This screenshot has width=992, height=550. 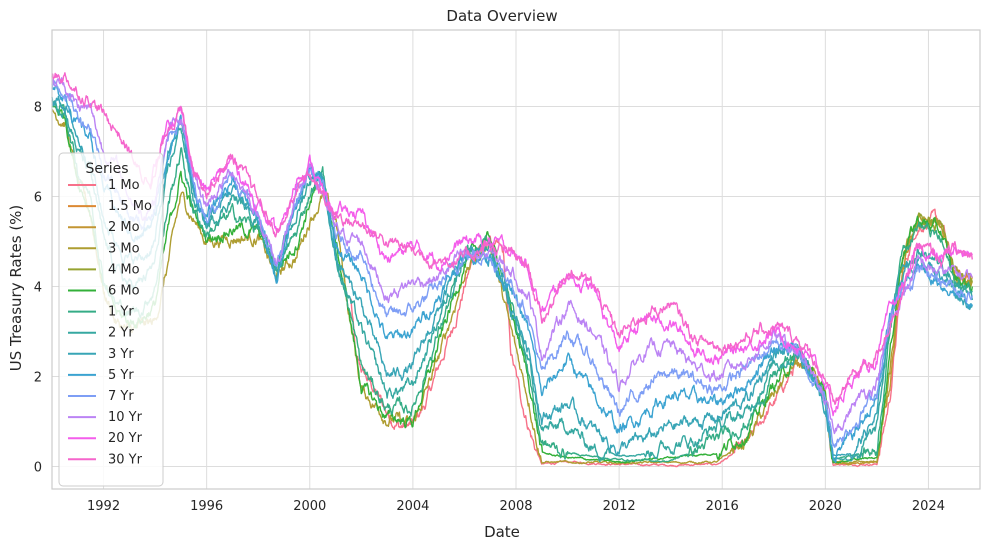 What do you see at coordinates (206, 506) in the screenshot?
I see `x-tick-label: 1996` at bounding box center [206, 506].